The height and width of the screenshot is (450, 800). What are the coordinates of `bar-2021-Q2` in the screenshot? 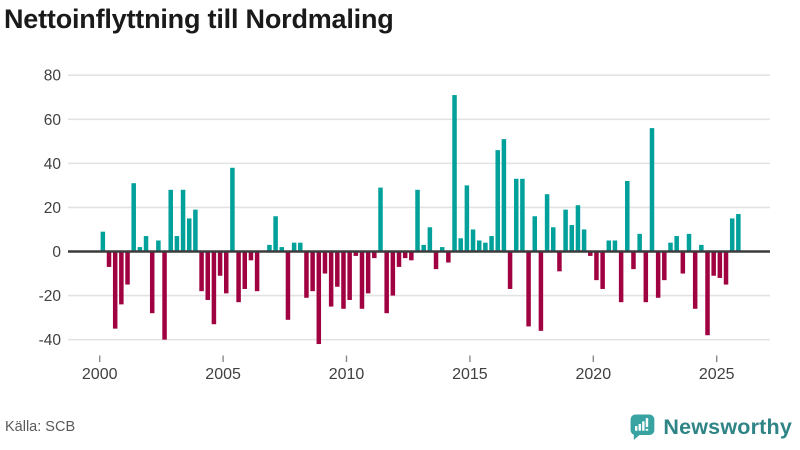 It's located at (627, 216).